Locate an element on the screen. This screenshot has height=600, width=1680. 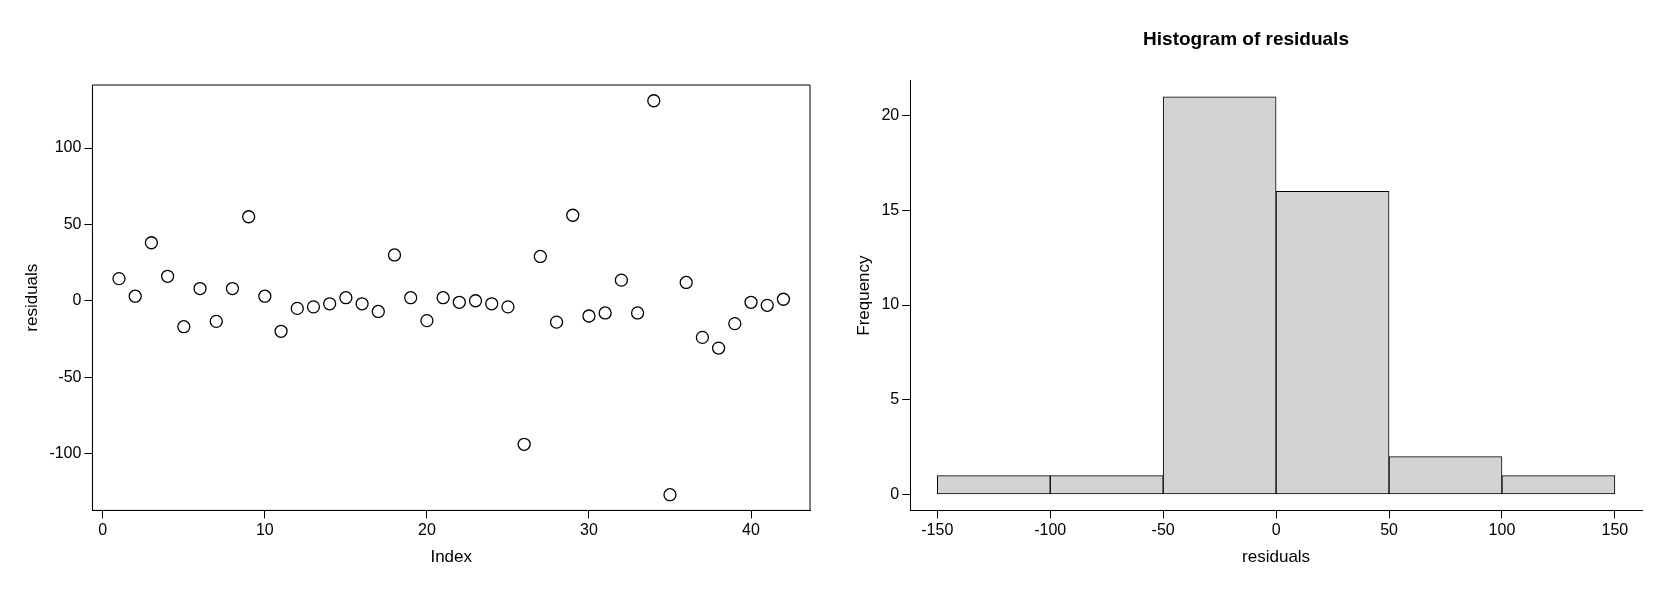
y-tick-label: 15 is located at coordinates (890, 209).